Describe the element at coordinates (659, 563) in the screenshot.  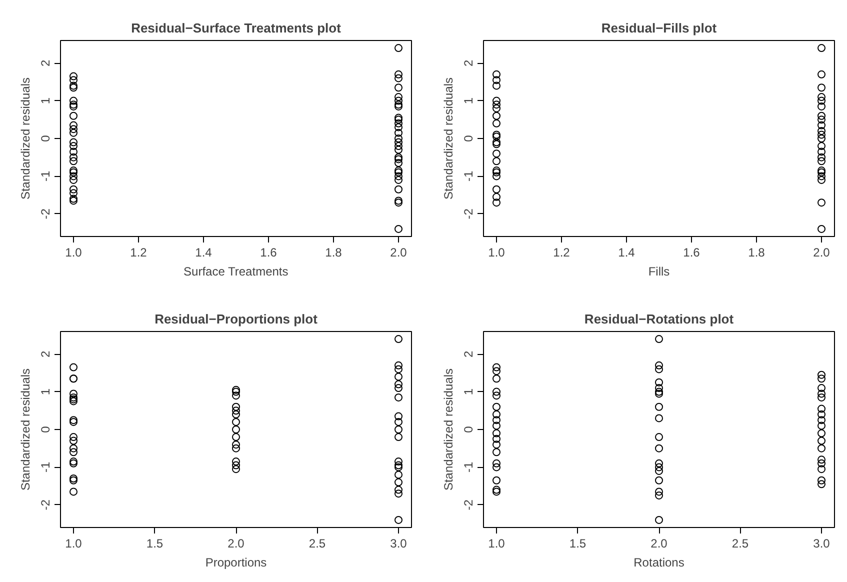
I see `x-axis-title: Rotations` at that location.